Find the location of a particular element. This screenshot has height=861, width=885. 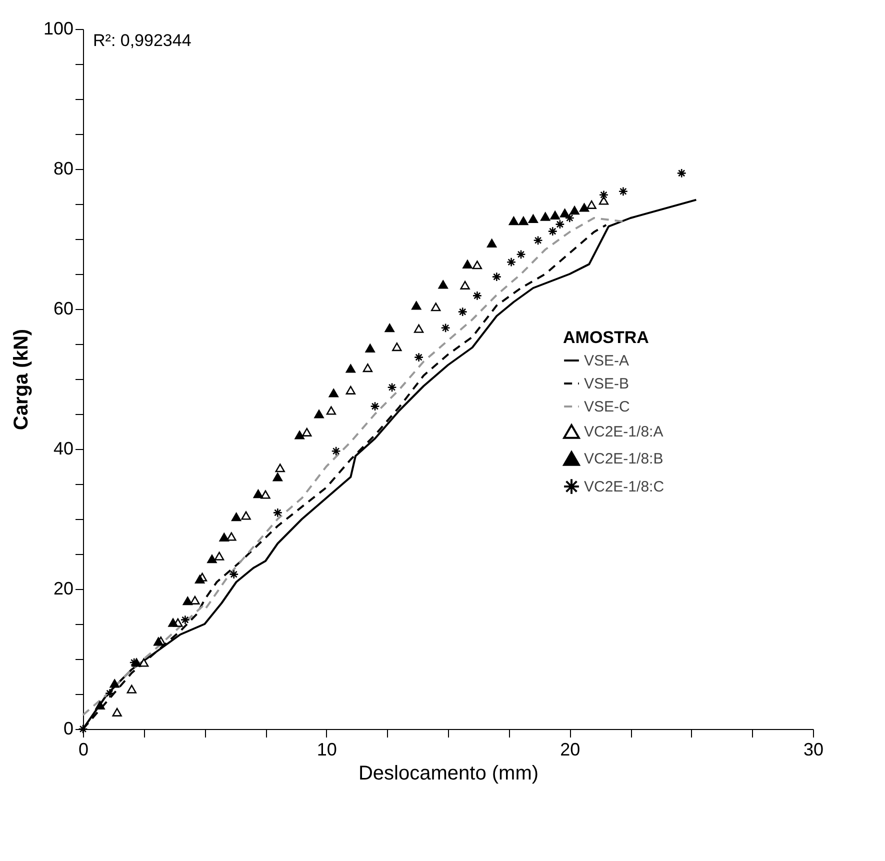

y-tick-label: 40 is located at coordinates (63, 448).